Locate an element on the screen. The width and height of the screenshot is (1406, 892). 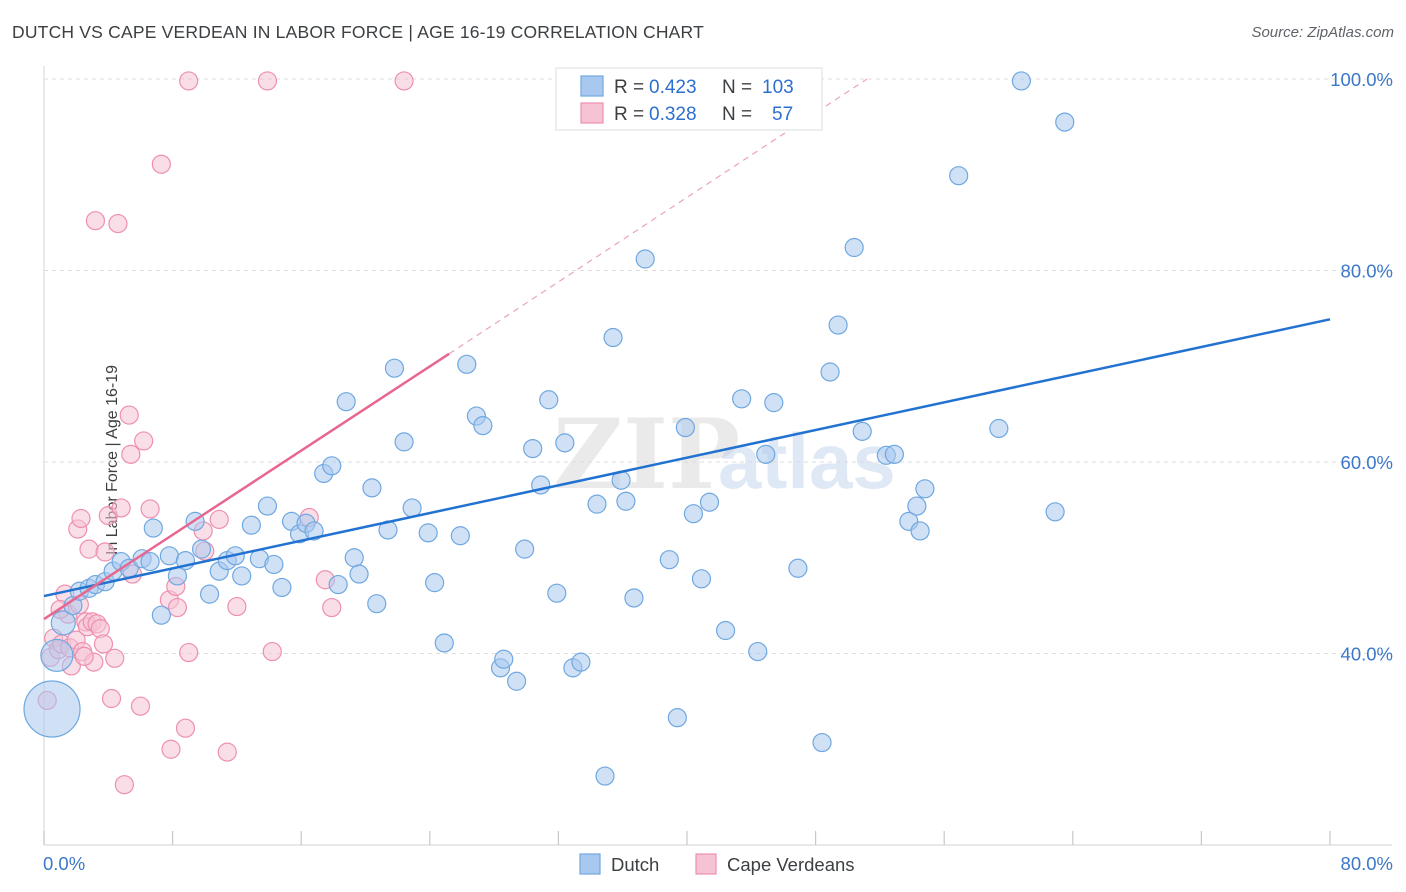
legend-n-value: 103 is located at coordinates (778, 87).